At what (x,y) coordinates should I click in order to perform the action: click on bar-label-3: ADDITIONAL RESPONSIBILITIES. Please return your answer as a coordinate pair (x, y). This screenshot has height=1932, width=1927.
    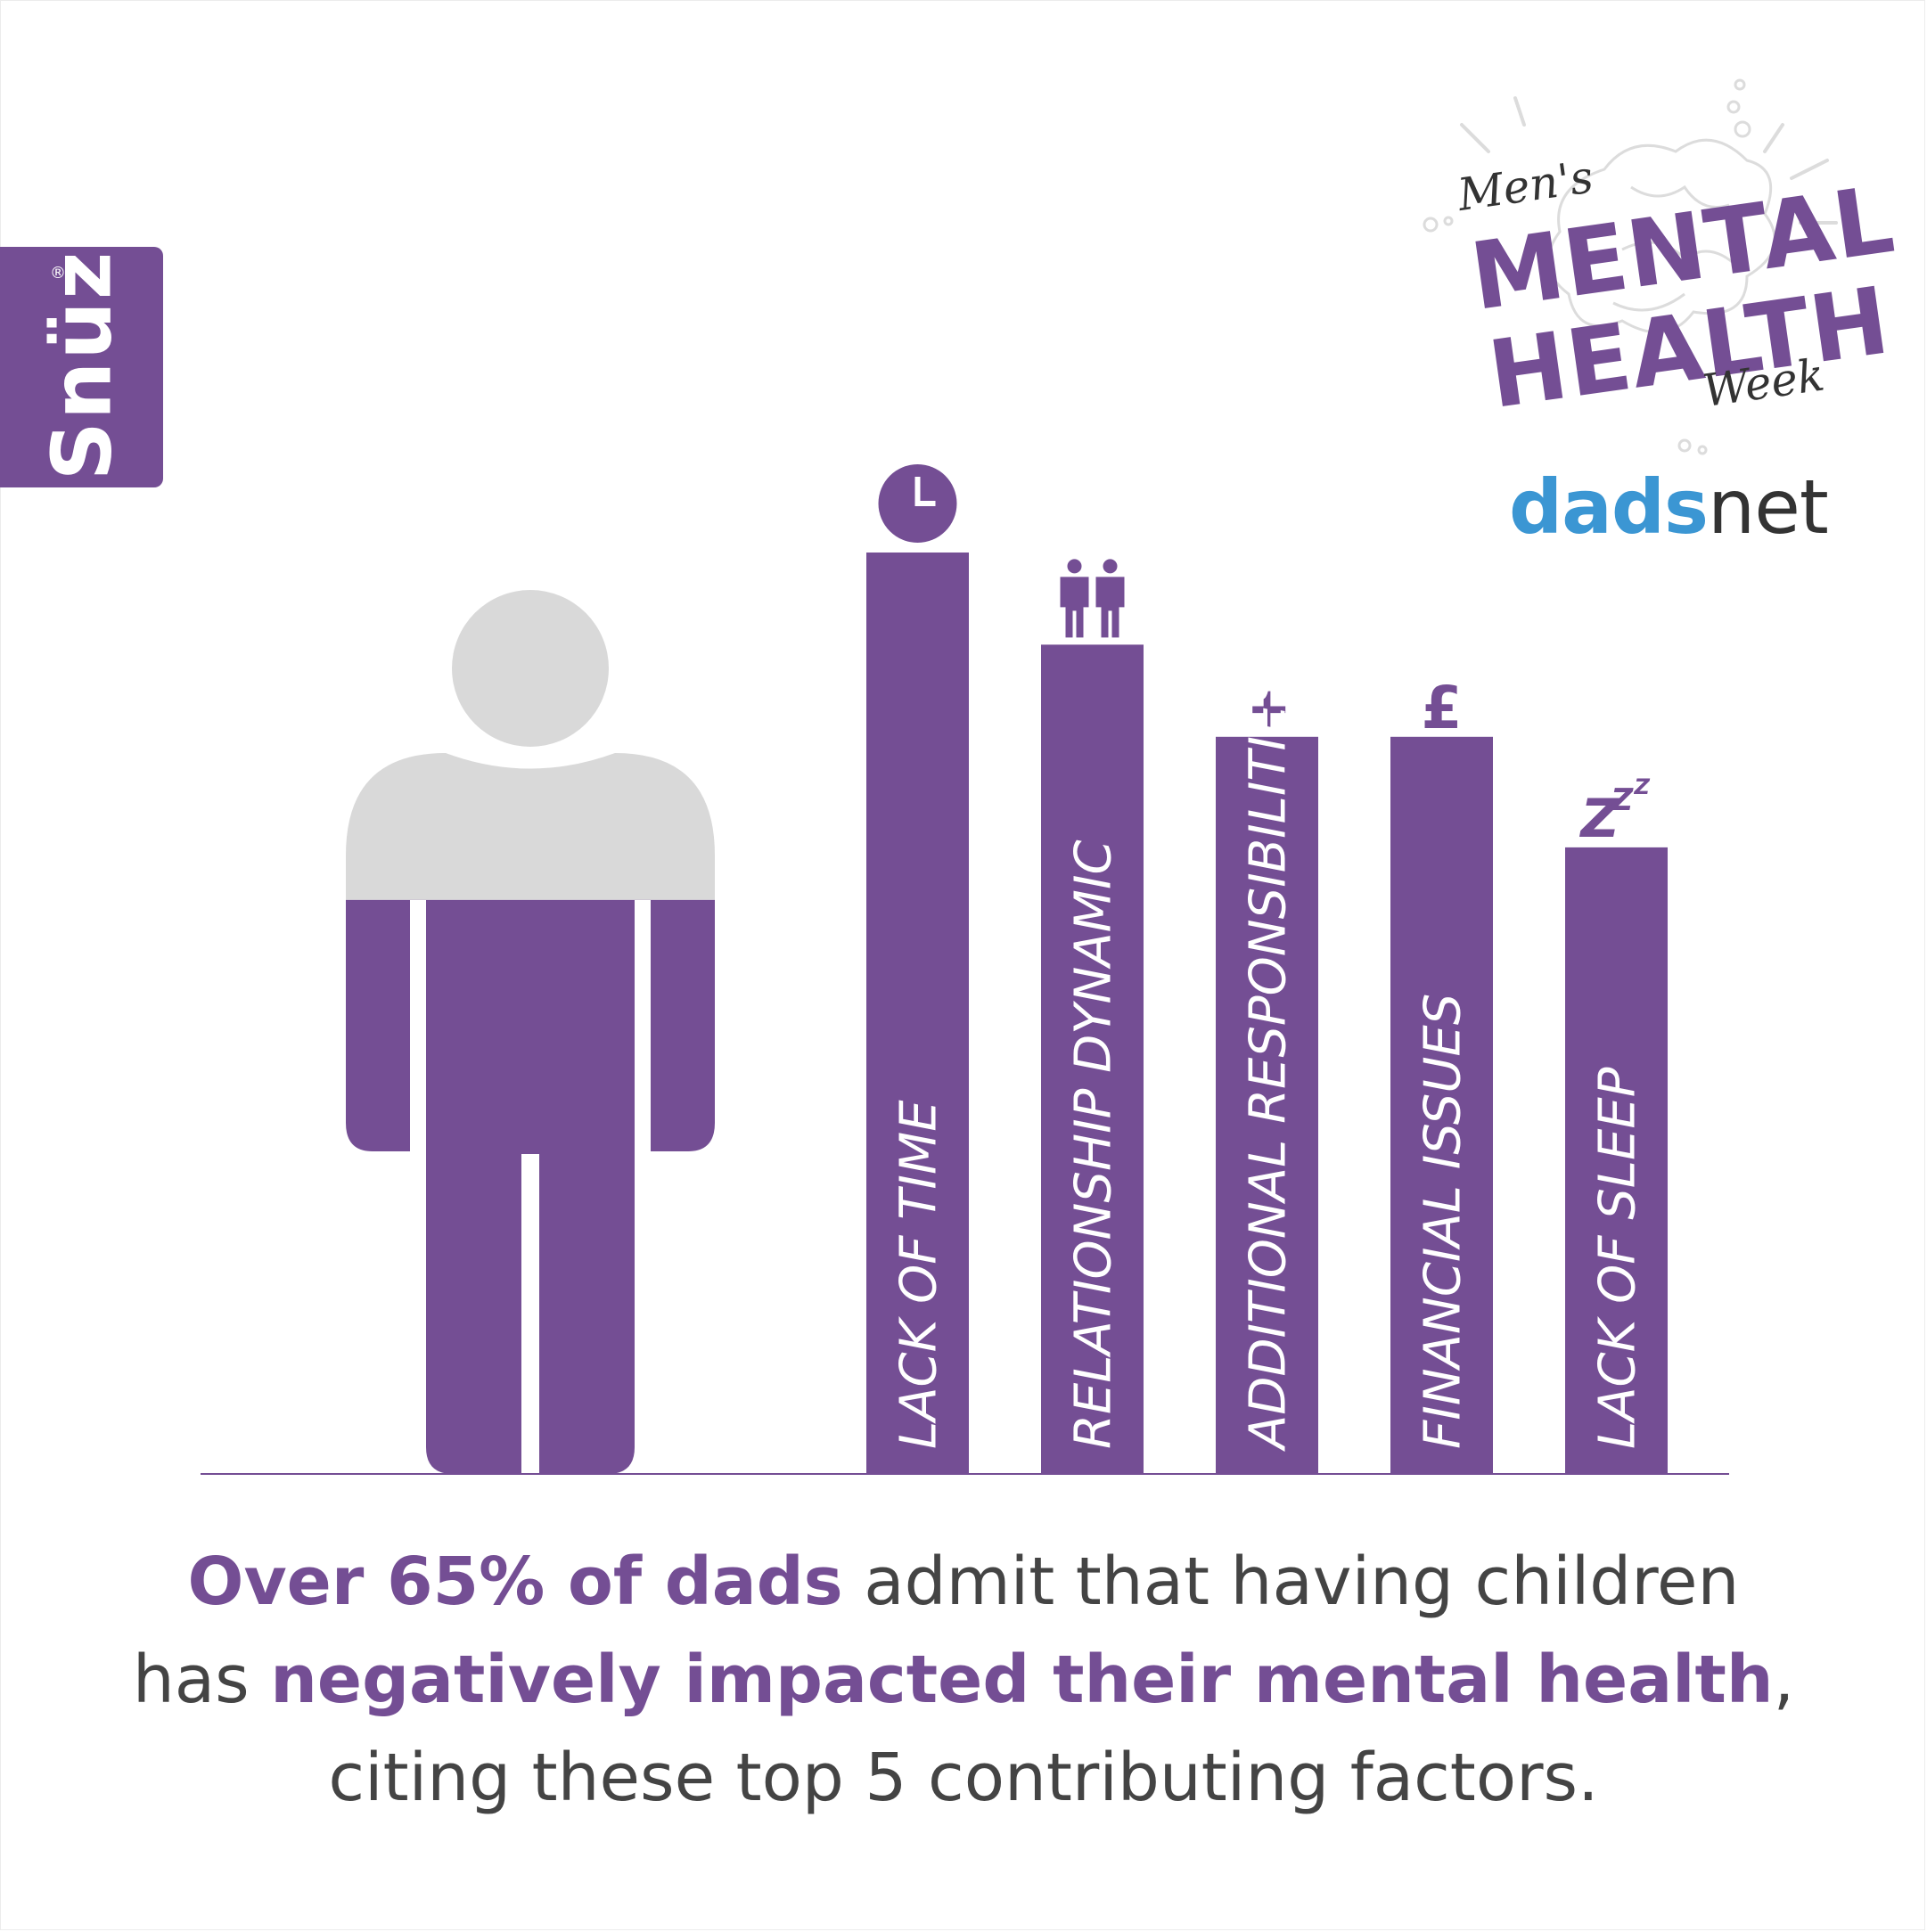
    Looking at the image, I should click on (1269, 1062).